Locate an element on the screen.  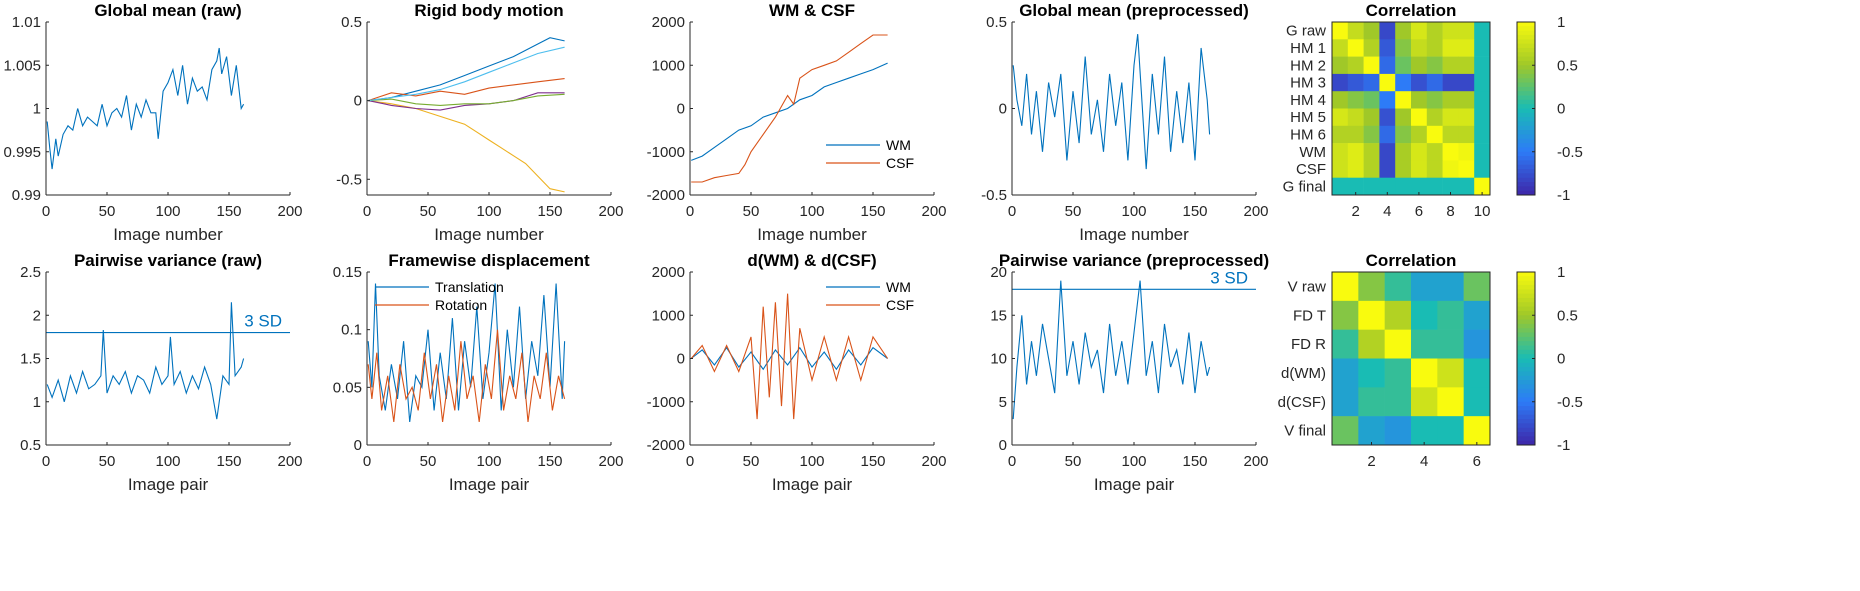
y-tick-label: 20 is located at coordinates (998, 272).